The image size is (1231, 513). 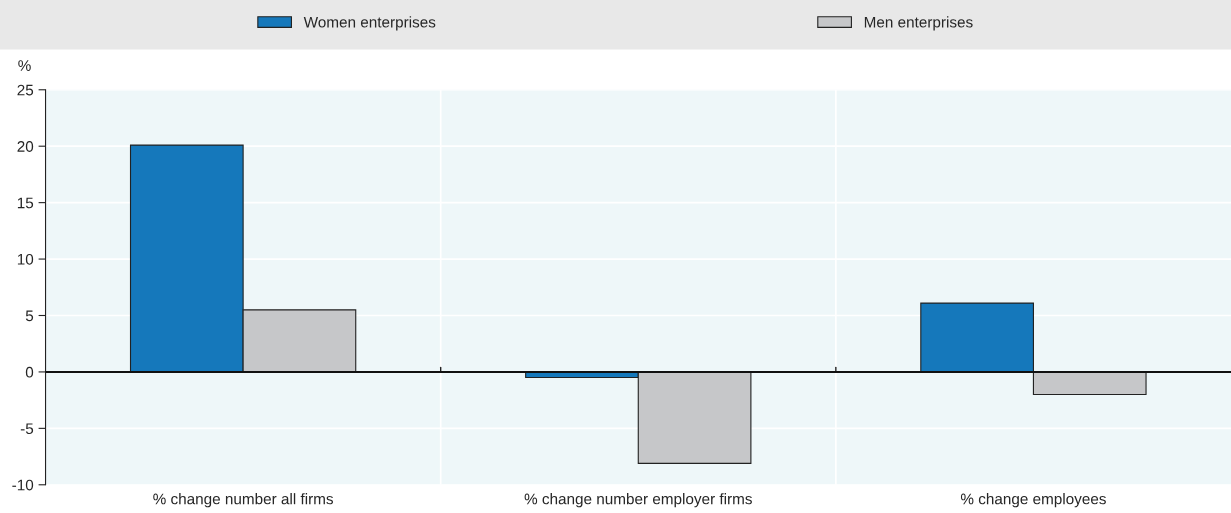 What do you see at coordinates (25, 203) in the screenshot?
I see `y-tick-label: 15` at bounding box center [25, 203].